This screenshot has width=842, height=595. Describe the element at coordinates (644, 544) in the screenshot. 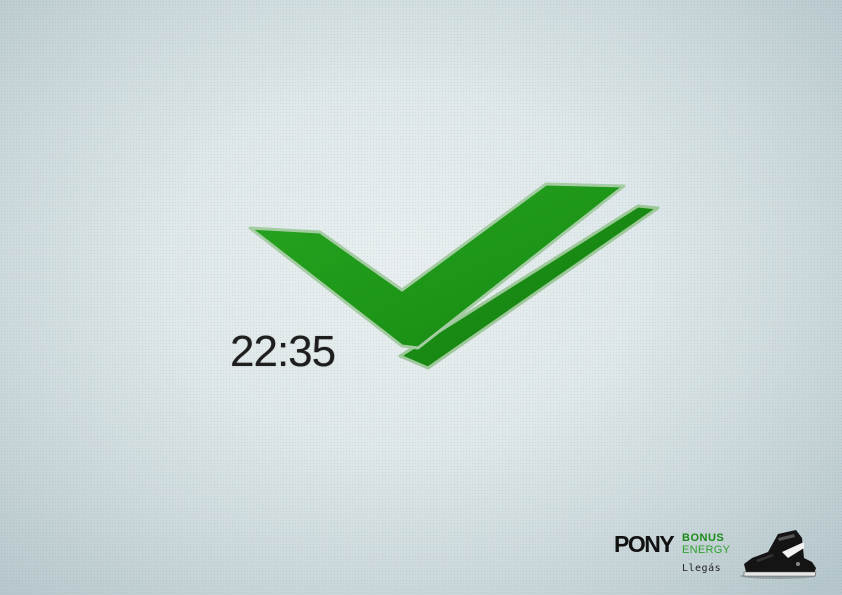

I see `pony-logo: PONY` at that location.